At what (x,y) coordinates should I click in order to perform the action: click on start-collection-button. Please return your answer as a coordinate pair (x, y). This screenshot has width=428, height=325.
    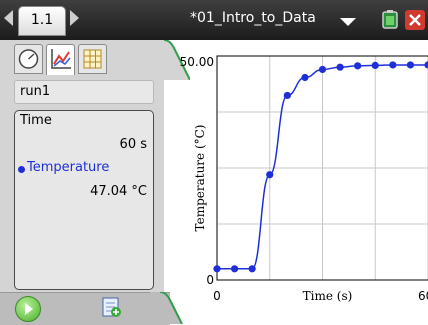
    Looking at the image, I should click on (28, 309).